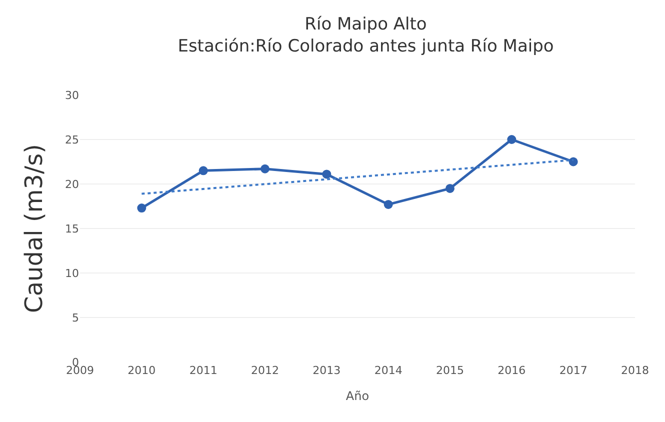 The width and height of the screenshot is (665, 422). What do you see at coordinates (366, 46) in the screenshot?
I see `chart-subtitle: Estación:Río Colorado antes junta Río Maipo` at bounding box center [366, 46].